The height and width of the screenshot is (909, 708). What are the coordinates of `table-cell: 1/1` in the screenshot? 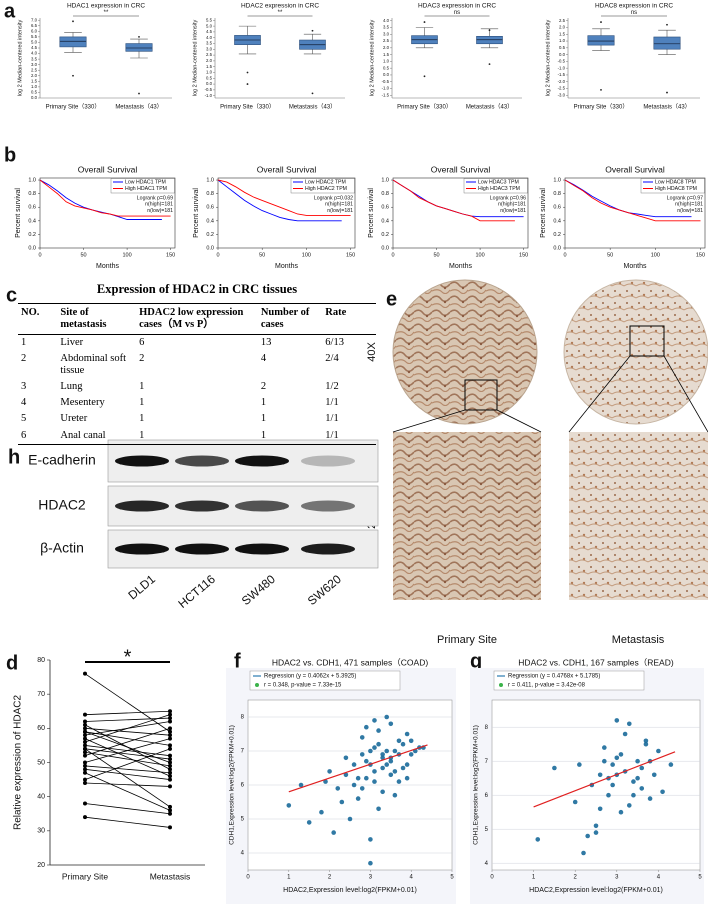 It's located at (332, 419).